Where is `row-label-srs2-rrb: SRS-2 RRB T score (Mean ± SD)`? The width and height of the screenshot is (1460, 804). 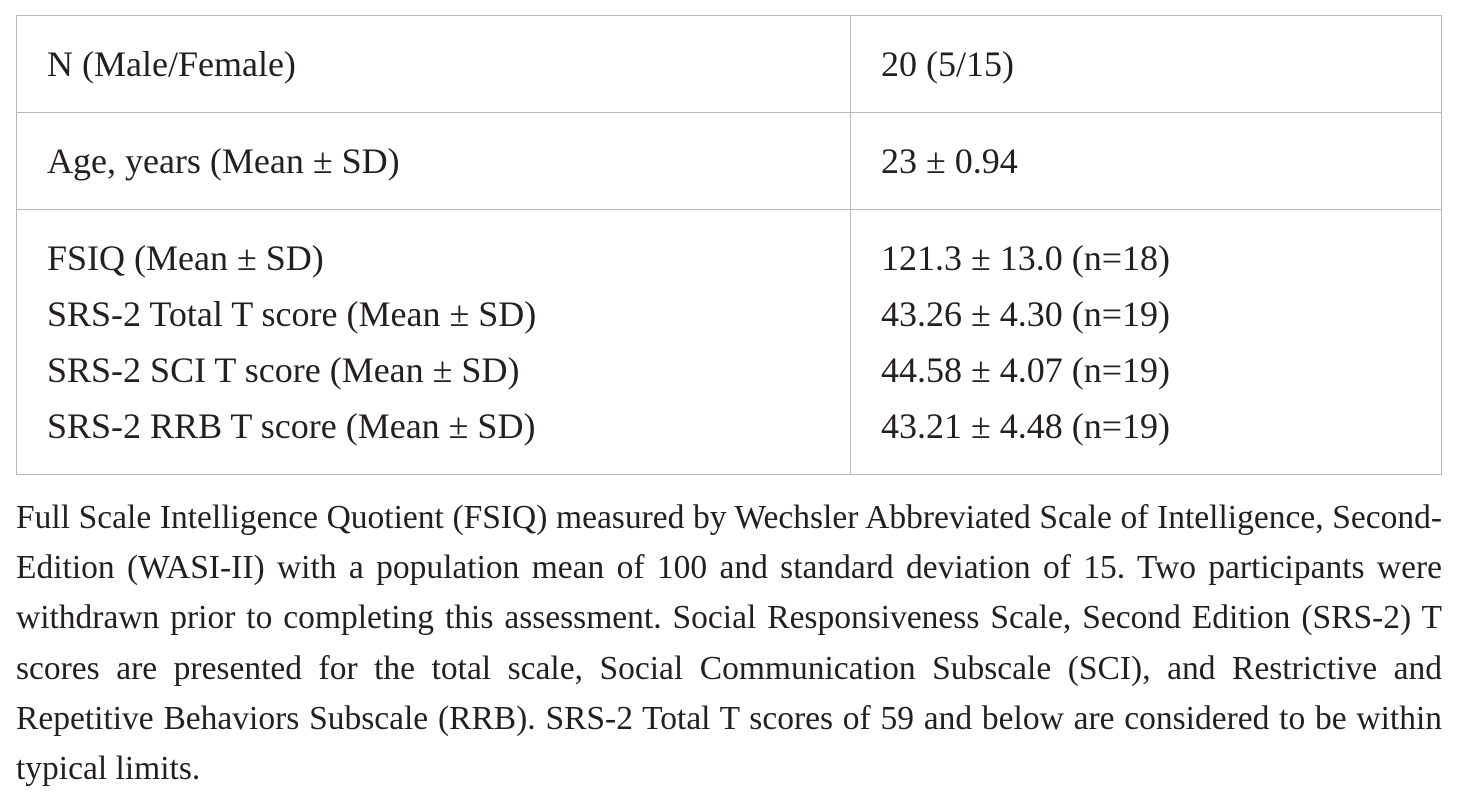 row-label-srs2-rrb: SRS-2 RRB T score (Mean ± SD) is located at coordinates (291, 426).